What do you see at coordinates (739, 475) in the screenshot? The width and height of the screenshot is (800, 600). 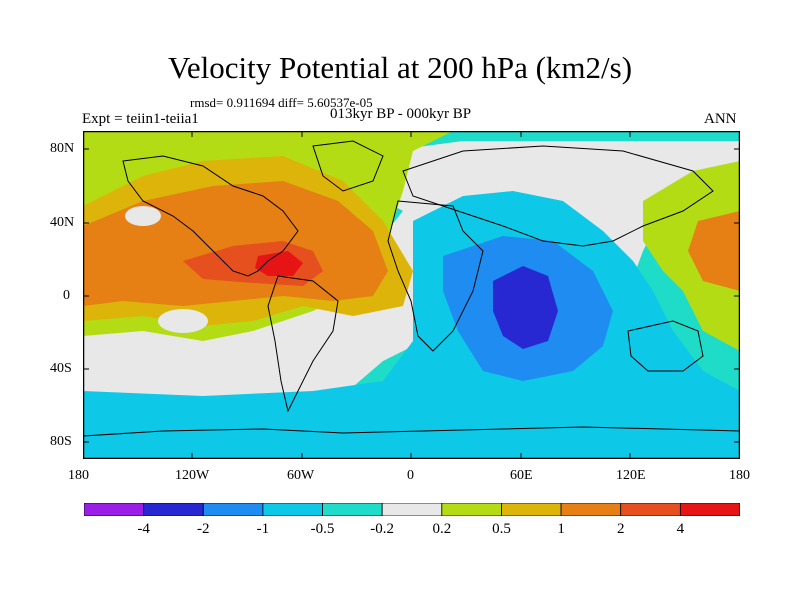 I see `lon-label-180-east: 180` at bounding box center [739, 475].